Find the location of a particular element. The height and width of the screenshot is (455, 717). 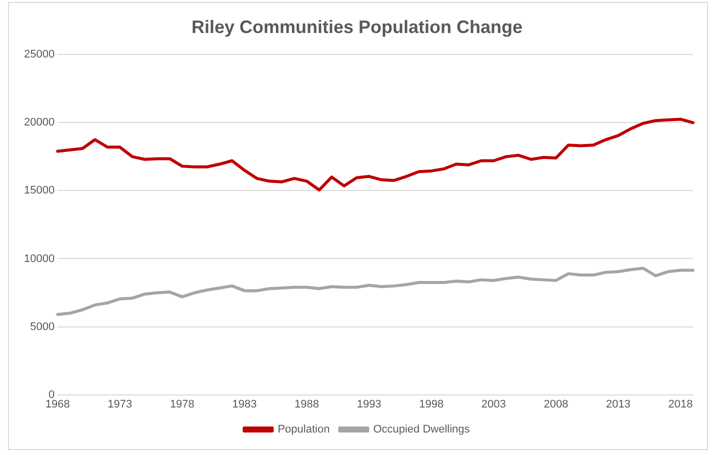

x-tick-label: 2003 is located at coordinates (493, 404).